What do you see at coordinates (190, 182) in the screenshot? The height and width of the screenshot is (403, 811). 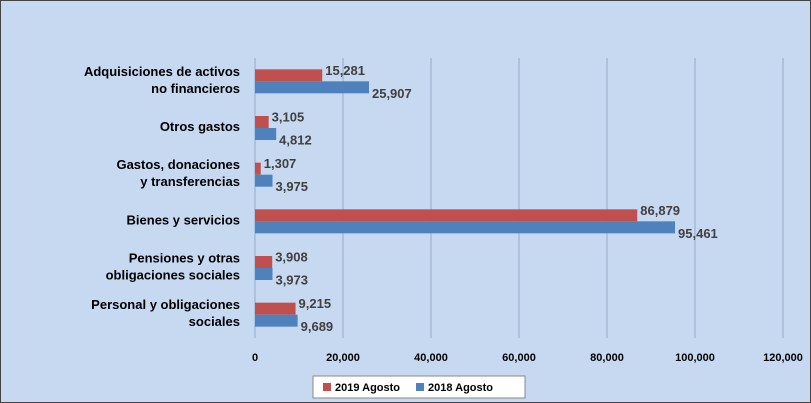 I see `y-tick-label-line: y transferencias` at bounding box center [190, 182].